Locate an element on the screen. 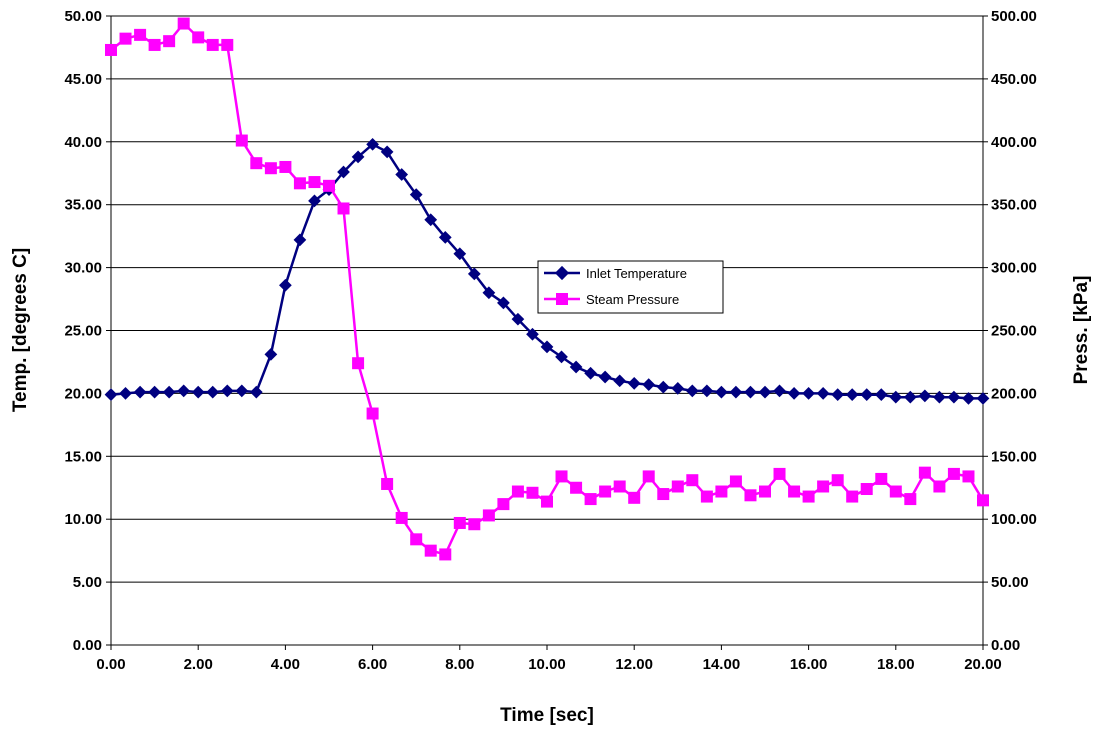  x-tick-label: 0.00 is located at coordinates (110, 664).